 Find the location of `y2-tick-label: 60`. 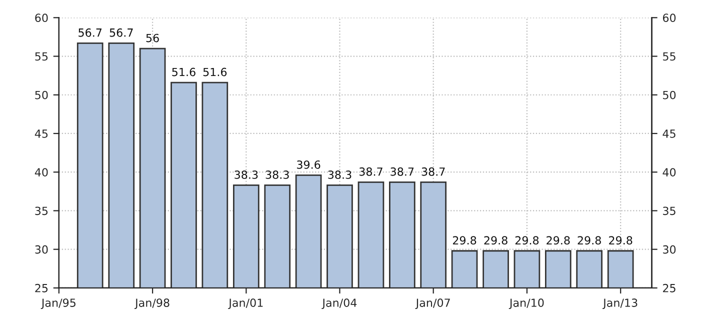

y2-tick-label: 60 is located at coordinates (669, 18).